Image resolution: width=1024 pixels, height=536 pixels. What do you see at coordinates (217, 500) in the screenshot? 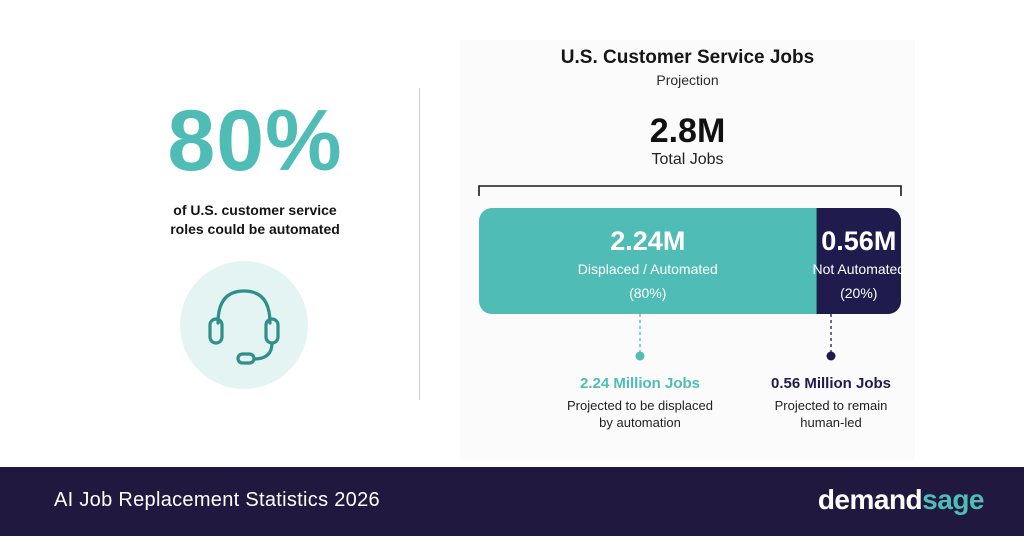
I see `footer-title: AI Job Replacement Statistics 2026` at bounding box center [217, 500].